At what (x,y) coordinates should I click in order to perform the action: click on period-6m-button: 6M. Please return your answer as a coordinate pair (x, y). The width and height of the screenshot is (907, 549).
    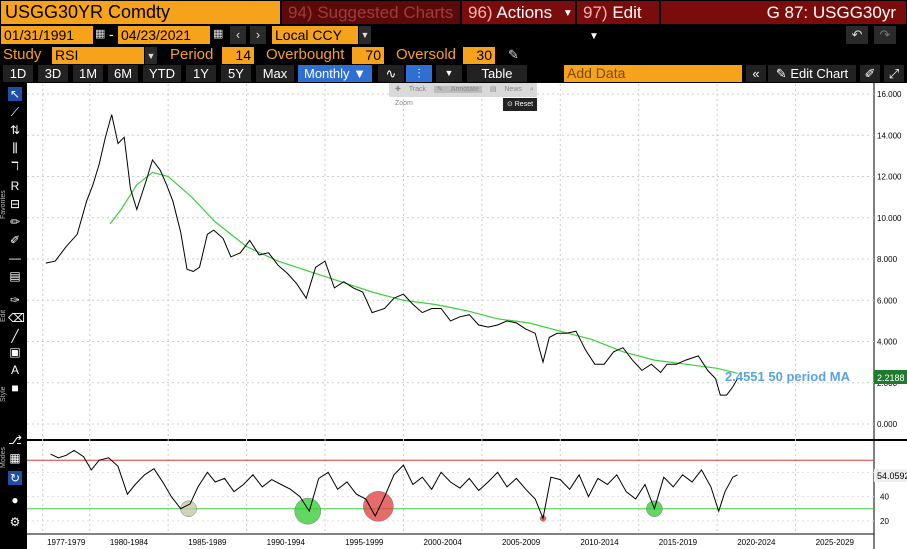
    Looking at the image, I should click on (123, 73).